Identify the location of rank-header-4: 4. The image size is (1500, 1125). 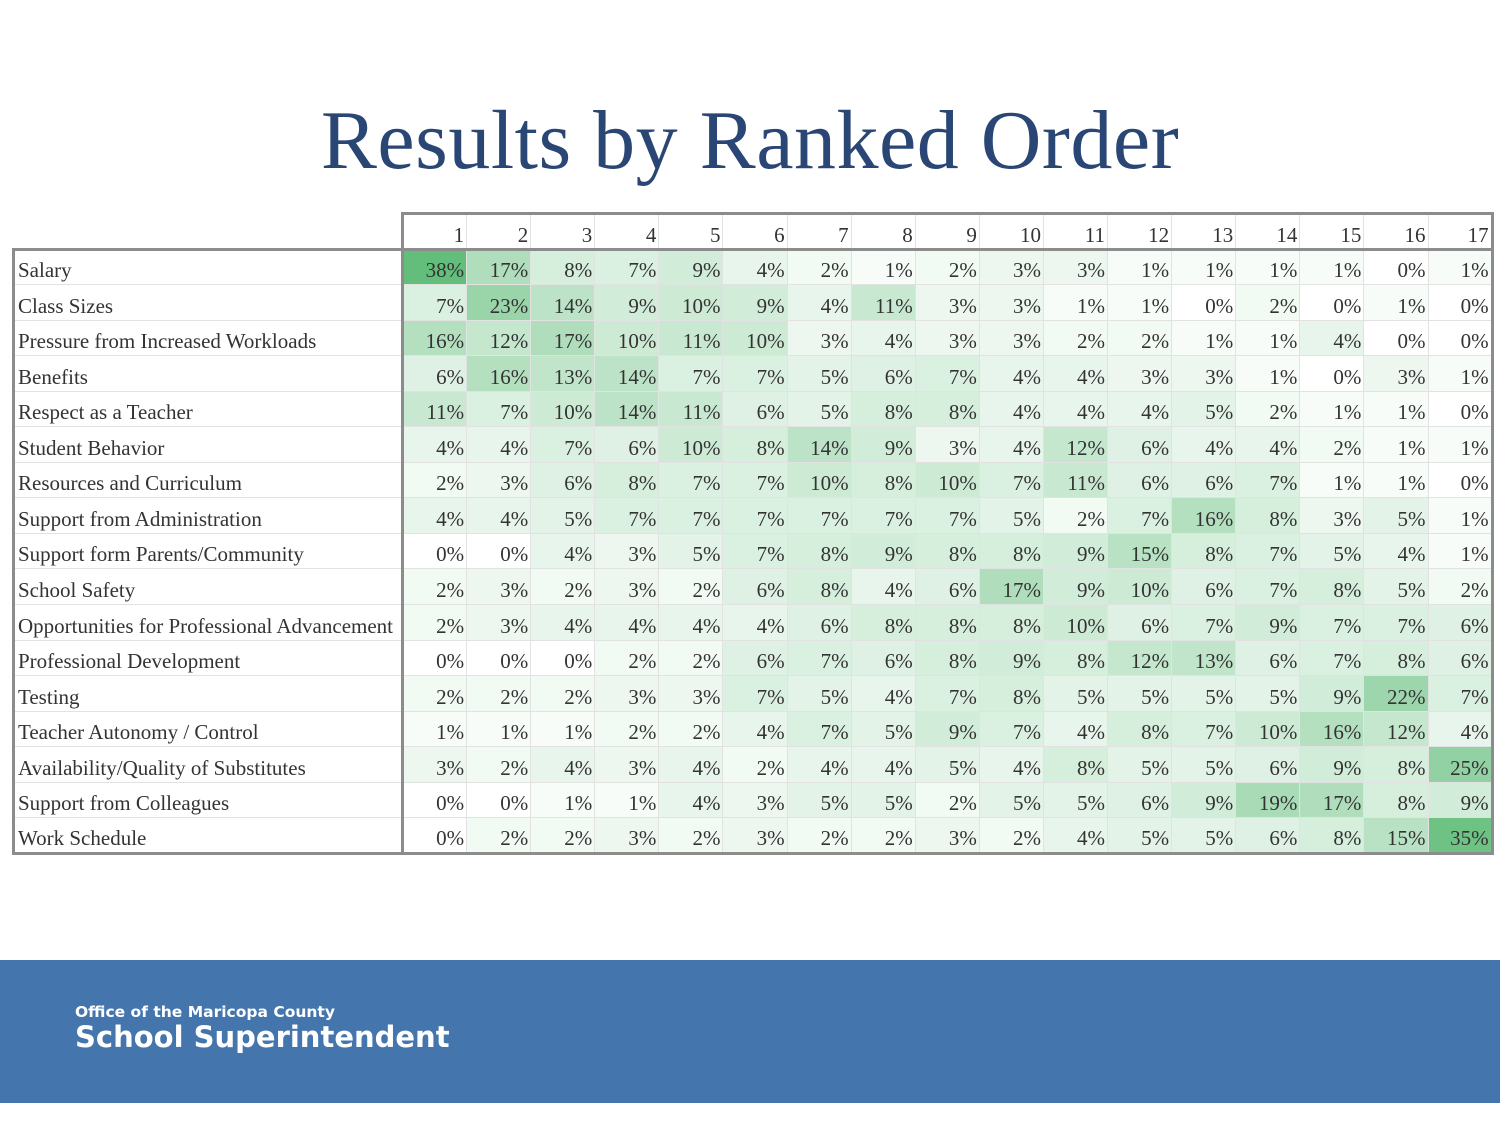
(627, 231).